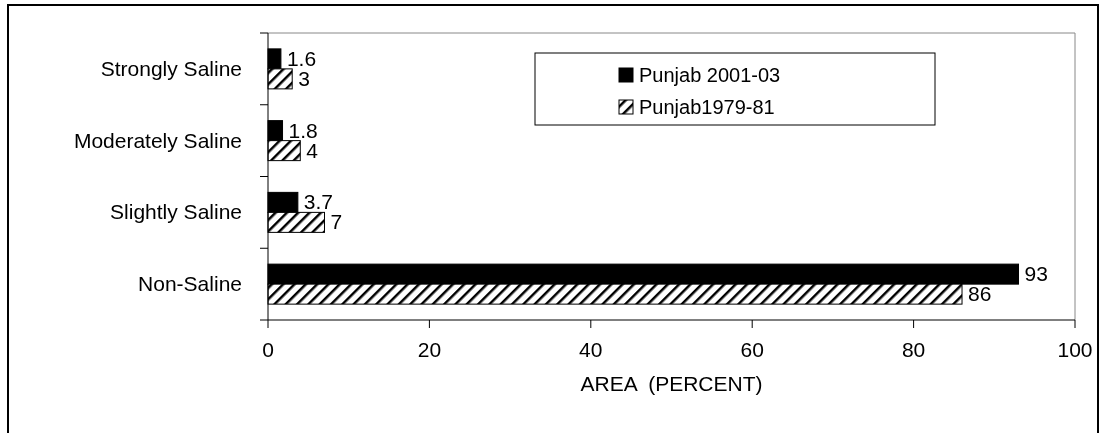 Image resolution: width=1107 pixels, height=433 pixels. What do you see at coordinates (913, 349) in the screenshot?
I see `x-tick-label: 80` at bounding box center [913, 349].